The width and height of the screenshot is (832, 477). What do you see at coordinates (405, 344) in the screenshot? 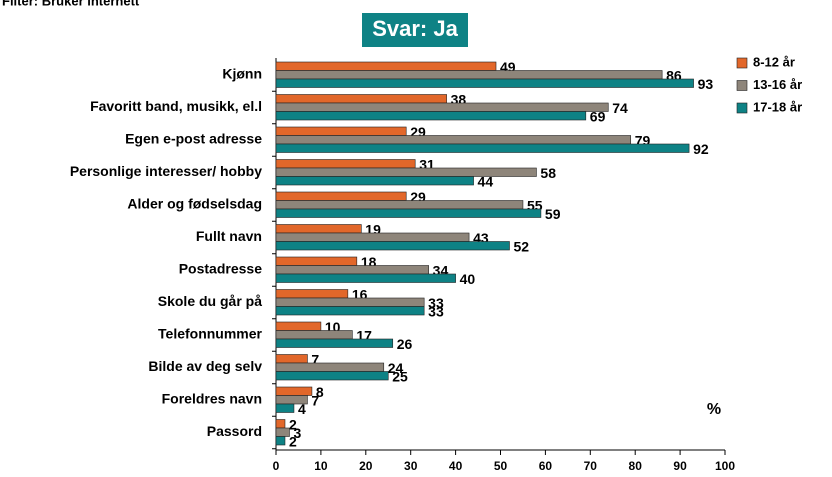
I see `value-label: 26` at bounding box center [405, 344].